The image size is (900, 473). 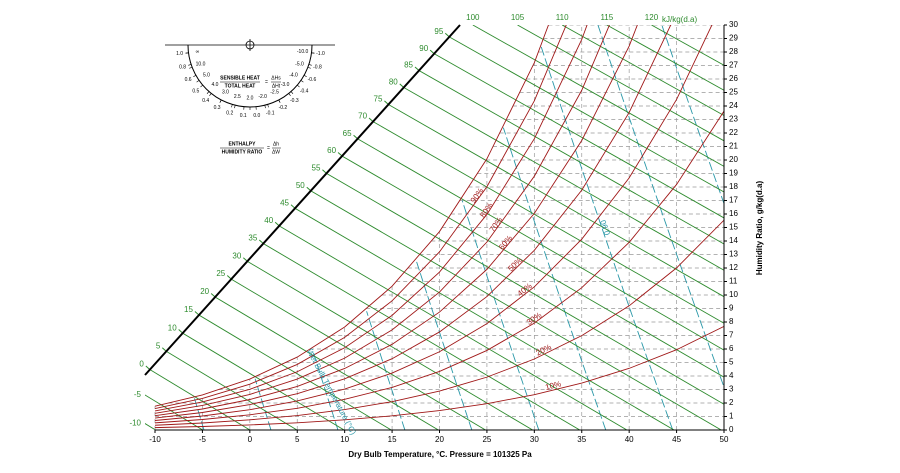 I want to click on y-tick-label: 4, so click(x=731, y=375).